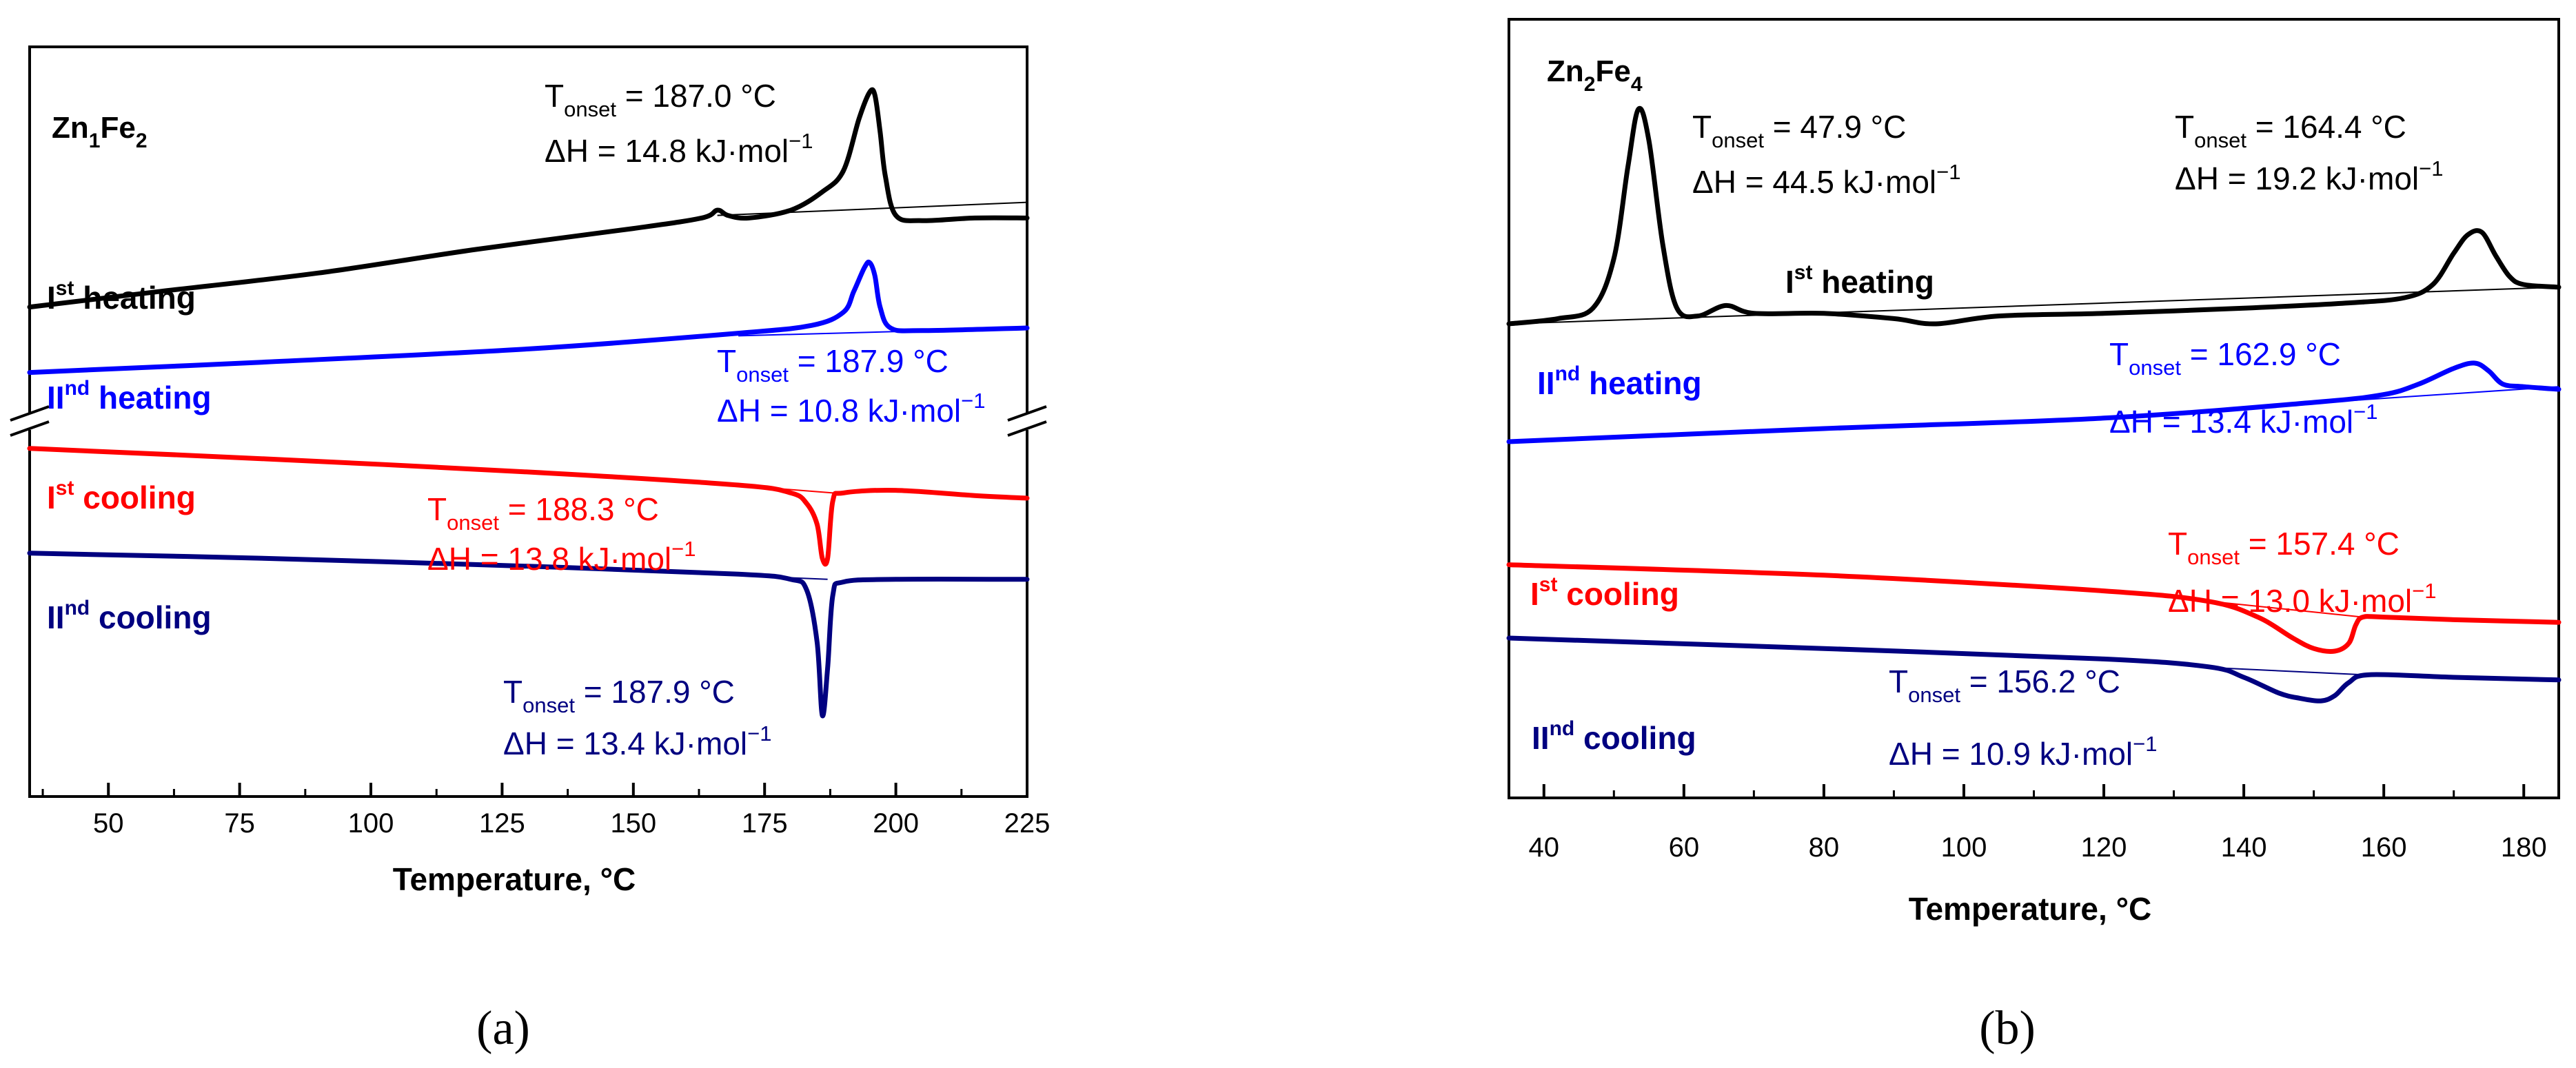 The image size is (2576, 1068). What do you see at coordinates (679, 124) in the screenshot?
I see `annotation-i-heating: Tonset = 187.0 °C ΔH = 14.8 kJ·mol−1` at bounding box center [679, 124].